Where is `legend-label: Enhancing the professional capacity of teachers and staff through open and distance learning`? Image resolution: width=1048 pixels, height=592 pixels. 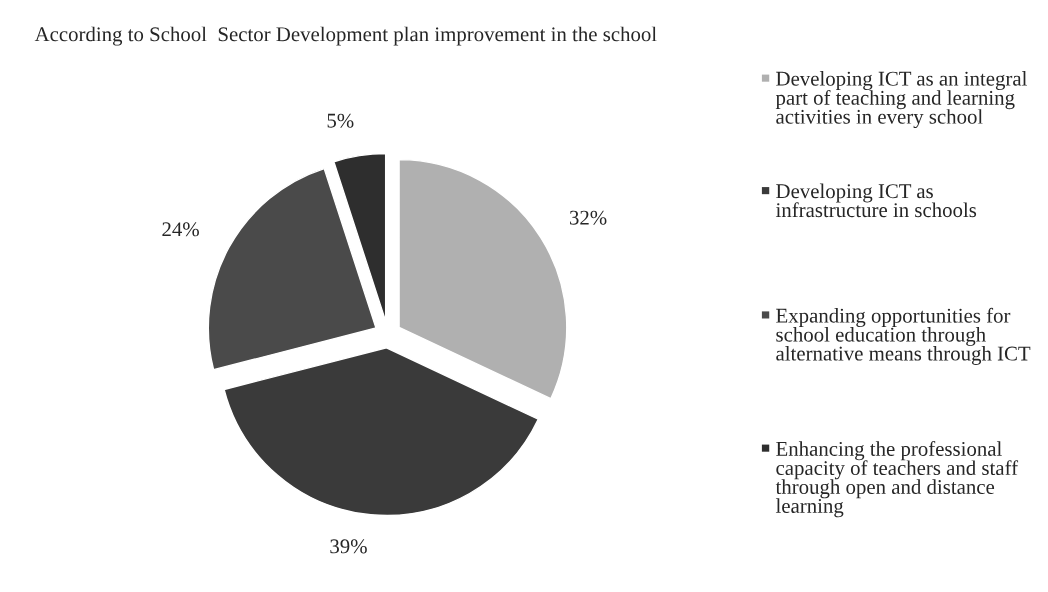 legend-label: Enhancing the professional capacity of teachers and staff through open and distance learning is located at coordinates (897, 479).